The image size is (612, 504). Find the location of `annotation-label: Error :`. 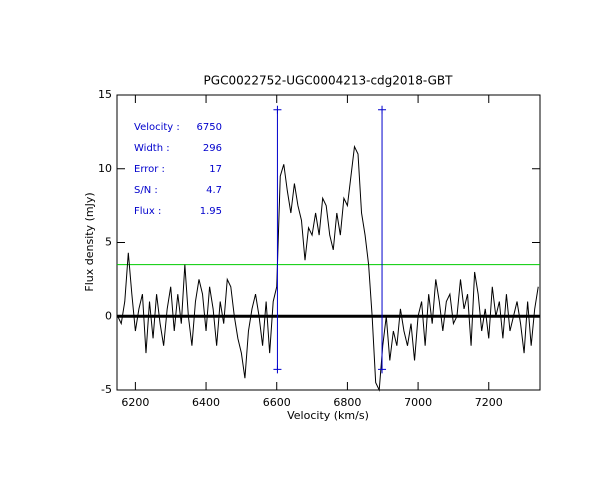

annotation-label: Error : is located at coordinates (149, 169).